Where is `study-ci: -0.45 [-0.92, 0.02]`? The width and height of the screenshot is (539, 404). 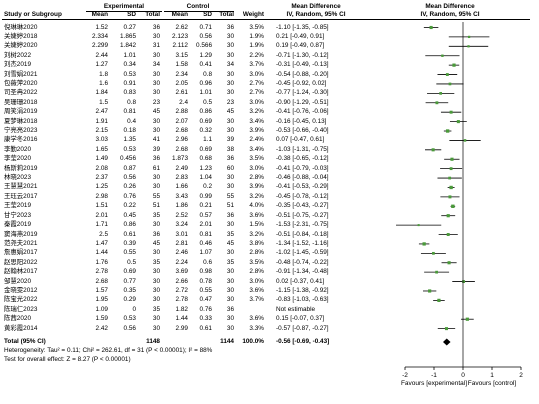 study-ci: -0.45 [-0.92, 0.02] is located at coordinates (301, 83).